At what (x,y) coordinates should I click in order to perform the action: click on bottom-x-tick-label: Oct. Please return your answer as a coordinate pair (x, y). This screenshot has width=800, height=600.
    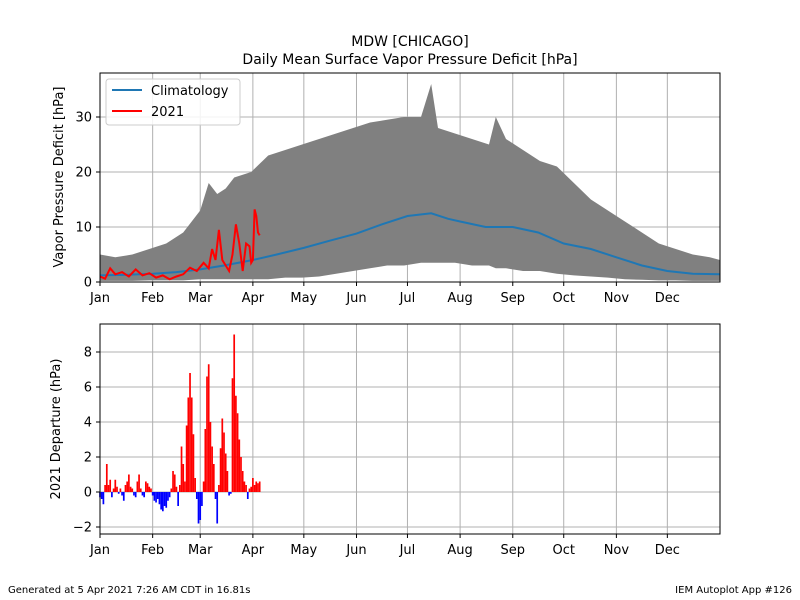
    Looking at the image, I should click on (563, 550).